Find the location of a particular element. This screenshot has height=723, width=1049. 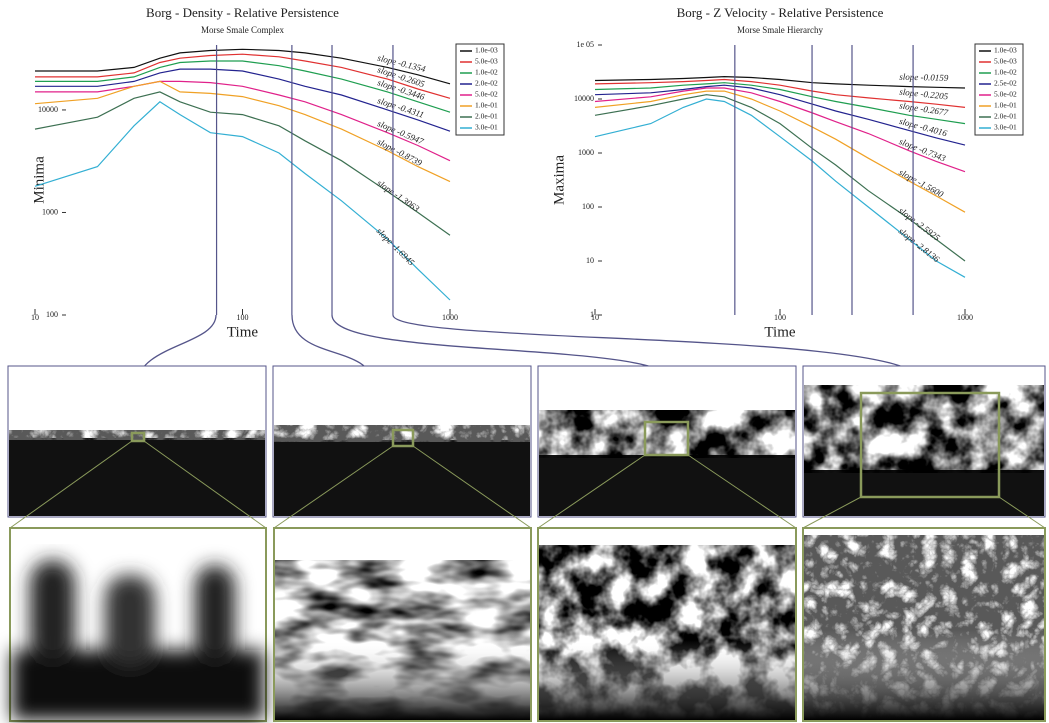

zoom-boxes is located at coordinates (565, 445).